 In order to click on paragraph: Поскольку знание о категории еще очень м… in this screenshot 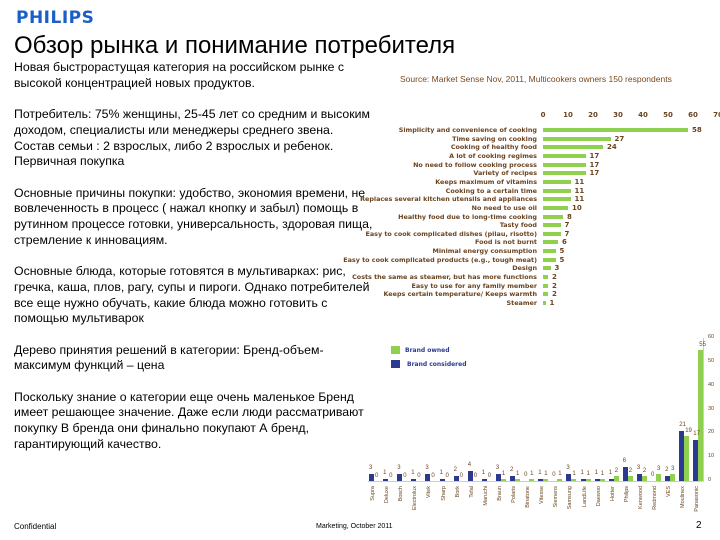, I will do `click(189, 420)`.